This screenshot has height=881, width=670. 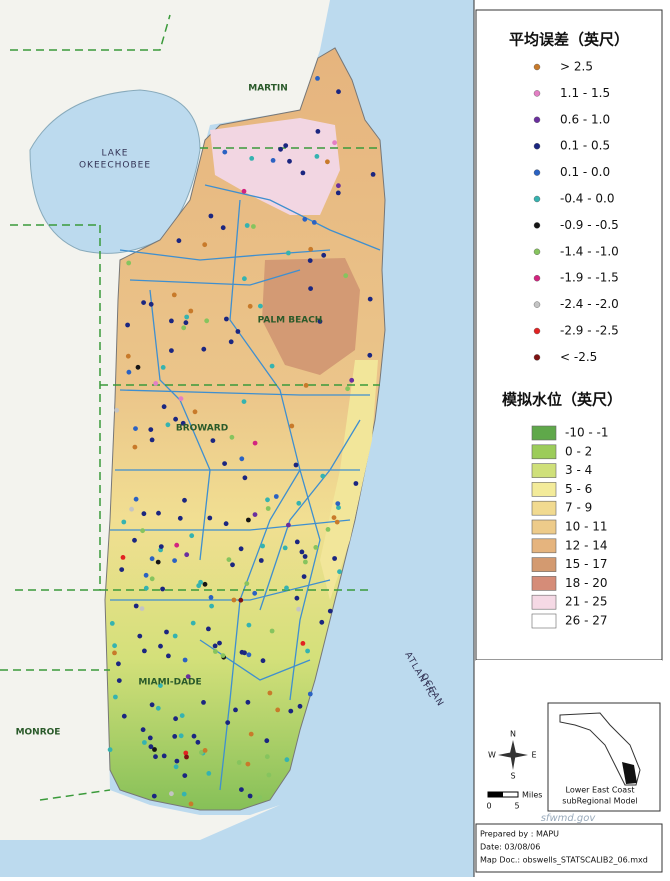 I want to click on legend-title: 平均误差（英尺）, so click(x=569, y=40).